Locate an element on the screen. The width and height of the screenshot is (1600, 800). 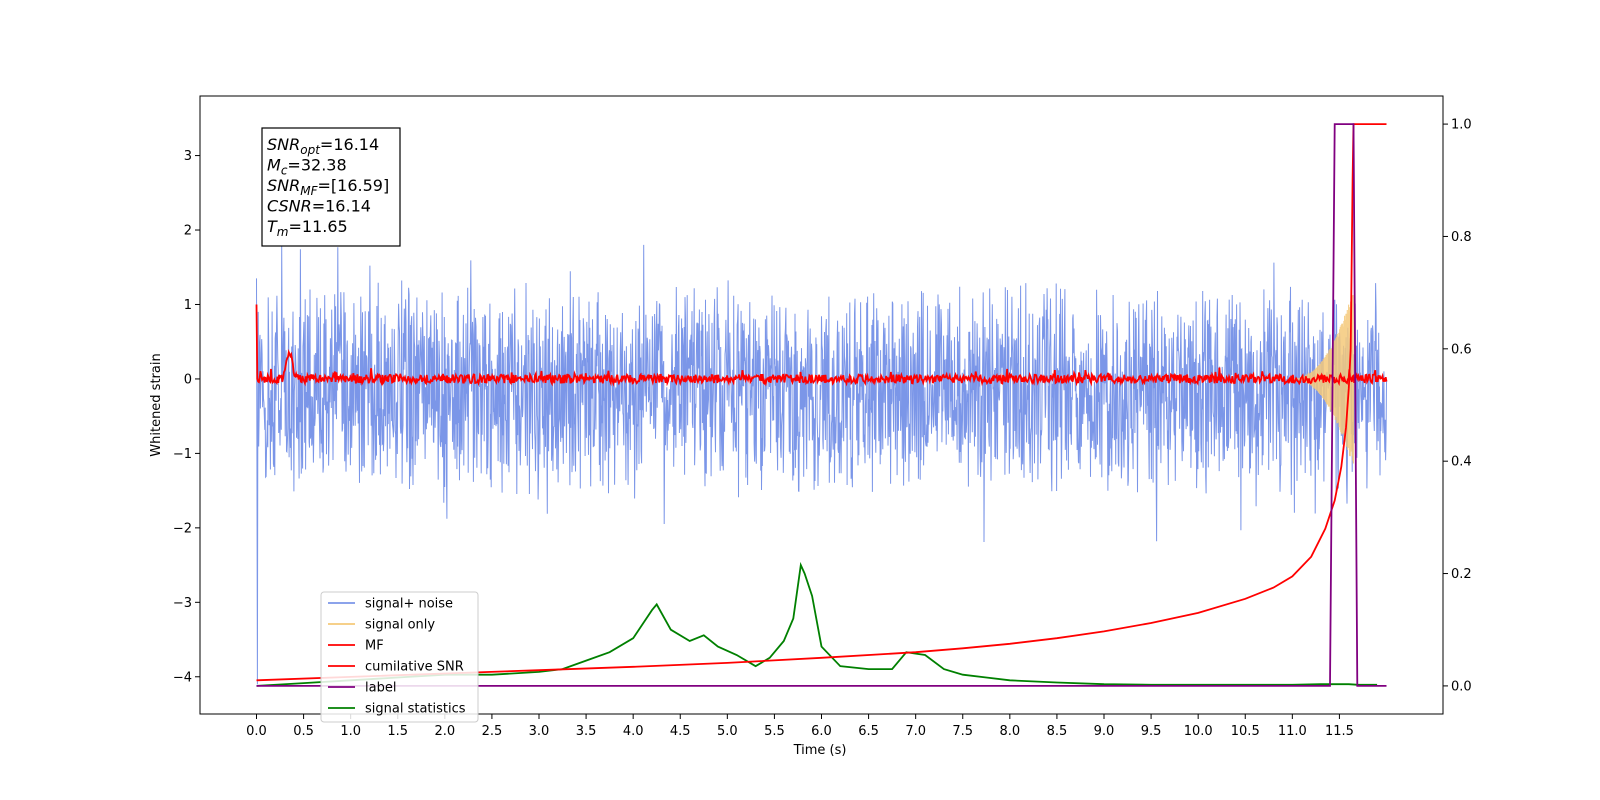
x-tick-label: 11.5 is located at coordinates (1339, 731).